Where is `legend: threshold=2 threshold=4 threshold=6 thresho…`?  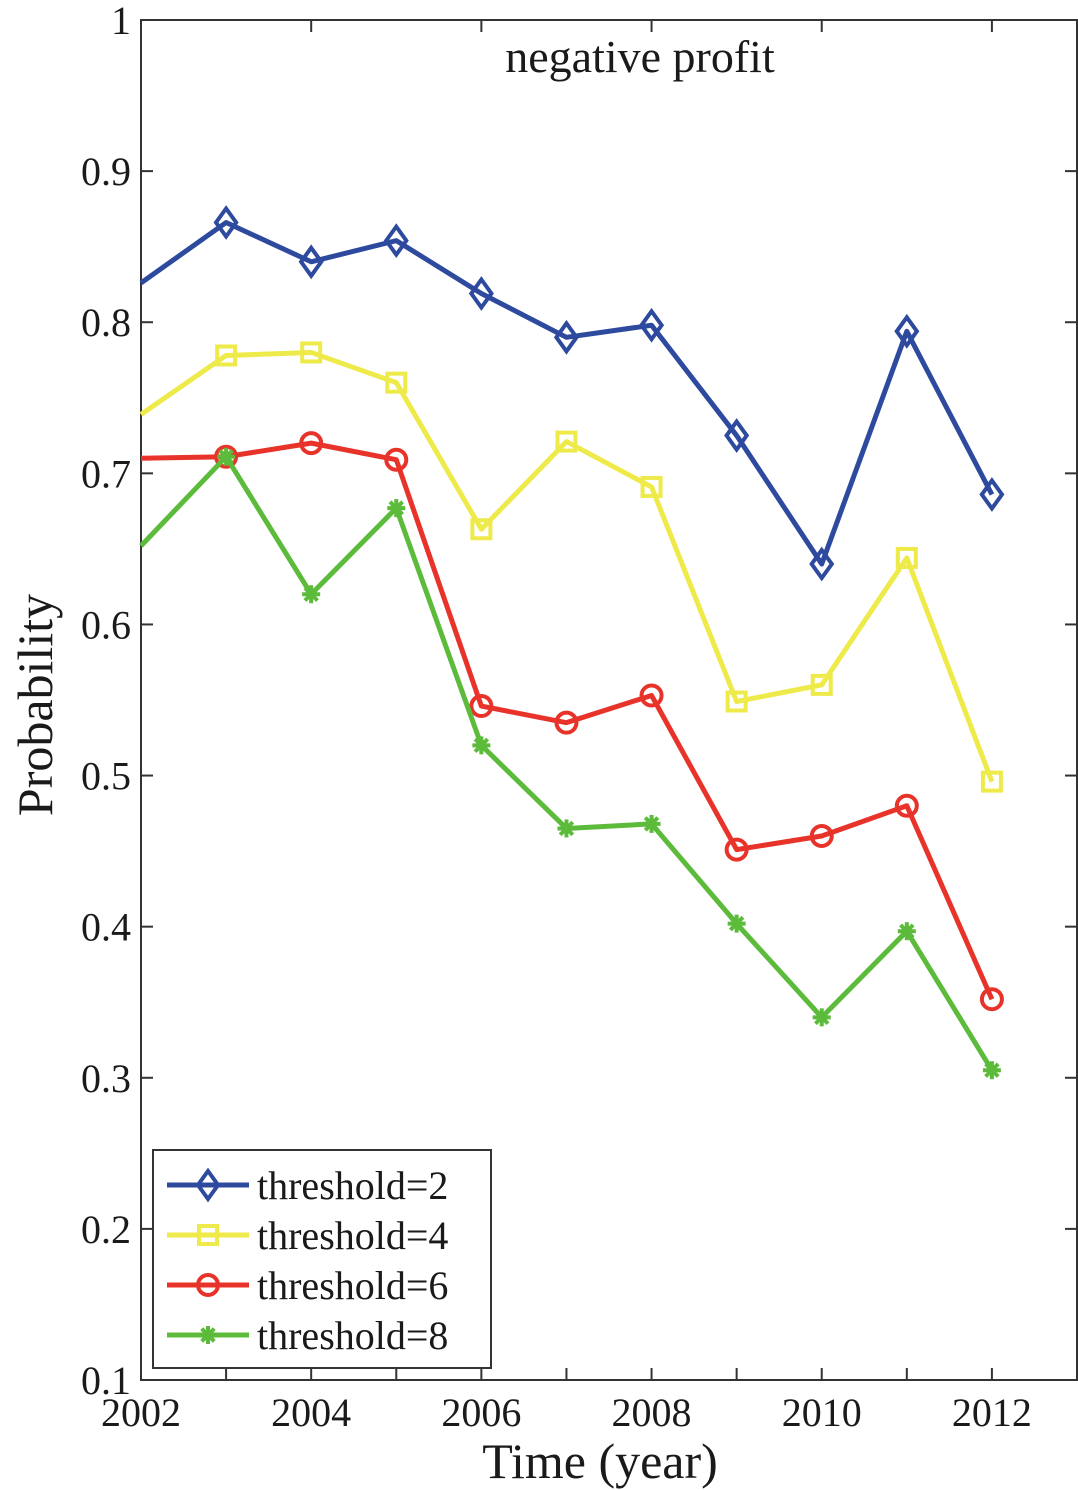 legend: threshold=2 threshold=4 threshold=6 thresho… is located at coordinates (322, 1259).